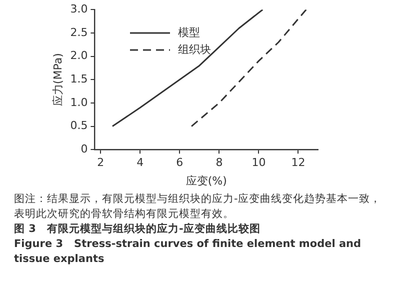 The height and width of the screenshot is (300, 403). I want to click on y-axis-title: 应力(MPa), so click(57, 79).